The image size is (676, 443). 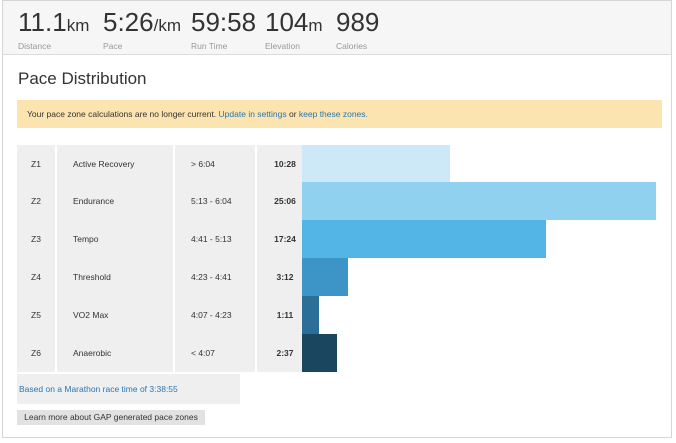 What do you see at coordinates (115, 277) in the screenshot?
I see `zone-name: Threshold` at bounding box center [115, 277].